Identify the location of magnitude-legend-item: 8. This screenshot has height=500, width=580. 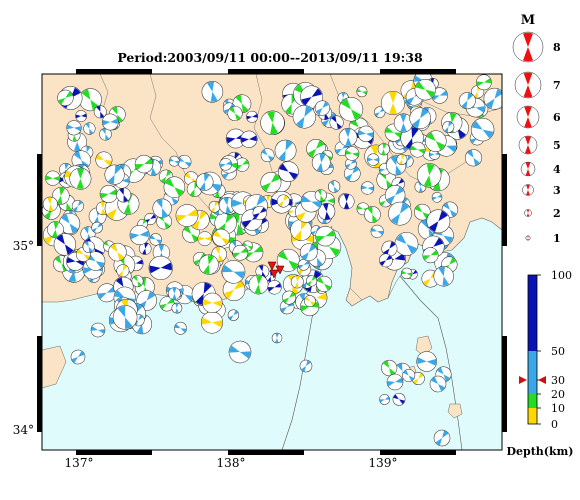
(536, 47).